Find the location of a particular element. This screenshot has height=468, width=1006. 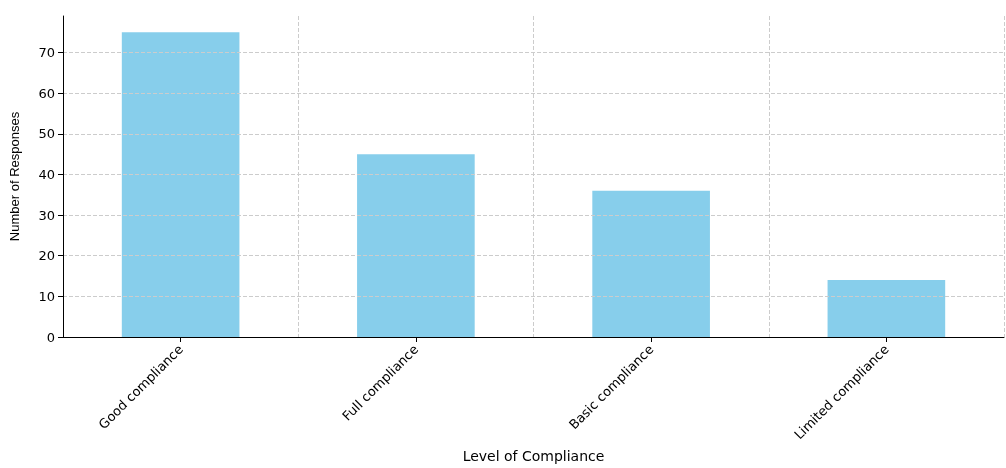

y-tick-label: 50 is located at coordinates (46, 134).